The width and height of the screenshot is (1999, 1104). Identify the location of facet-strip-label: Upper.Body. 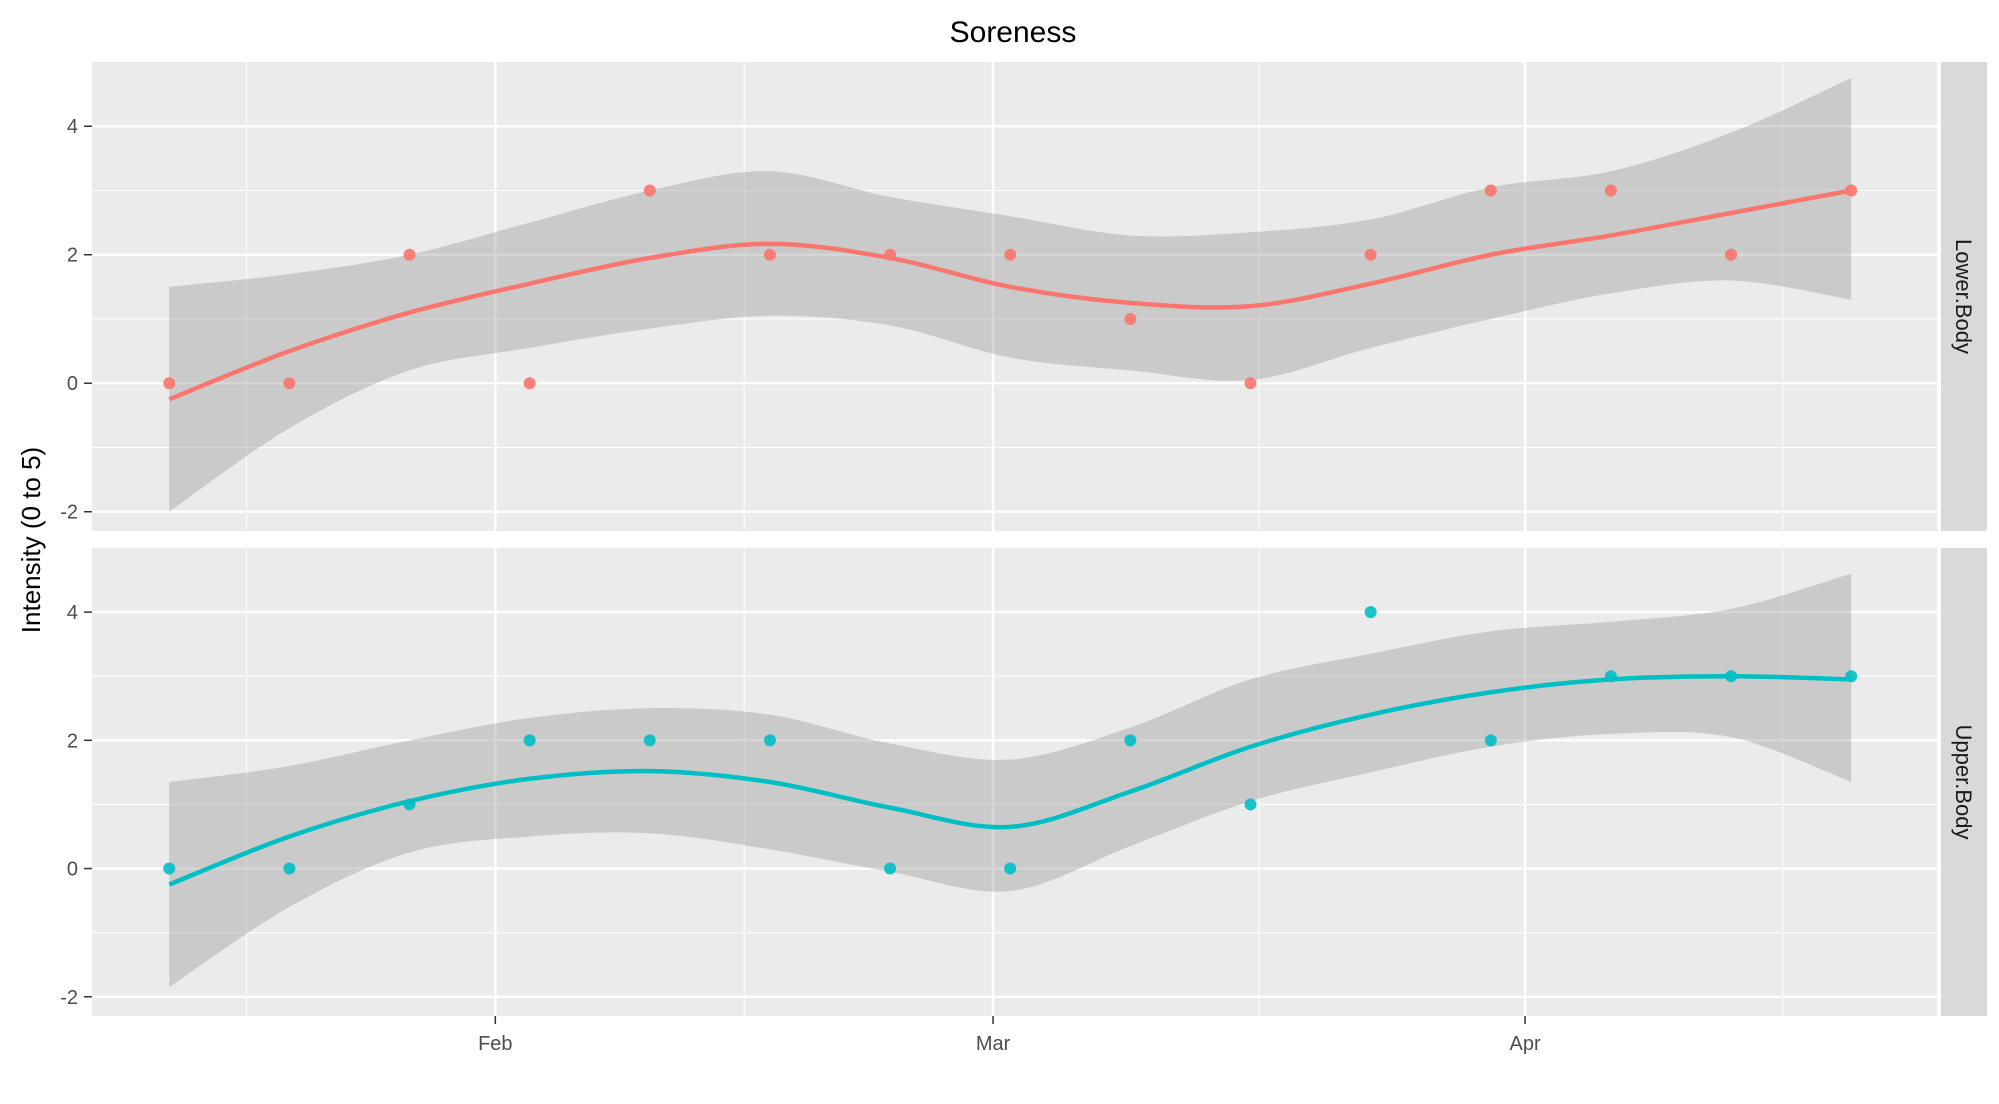
(1963, 782).